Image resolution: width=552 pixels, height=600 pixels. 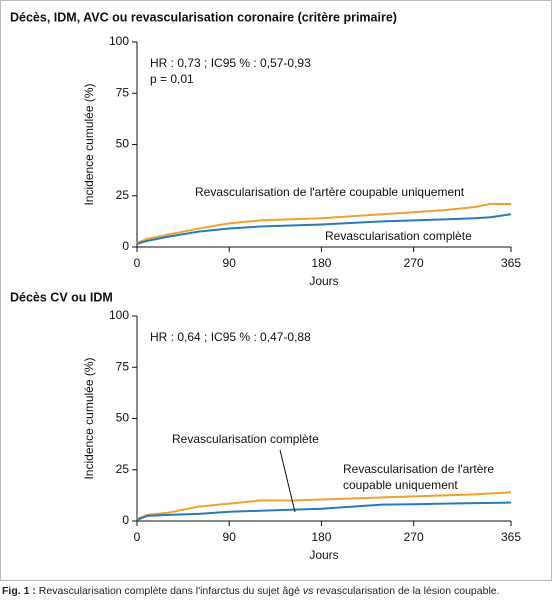 What do you see at coordinates (19, 591) in the screenshot?
I see `caption-label: Fig. 1 :` at bounding box center [19, 591].